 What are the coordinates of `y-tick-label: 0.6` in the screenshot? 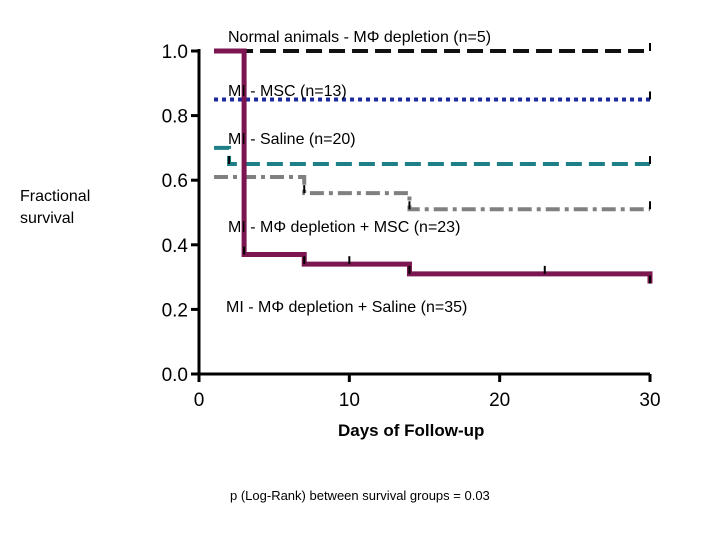 It's located at (175, 181).